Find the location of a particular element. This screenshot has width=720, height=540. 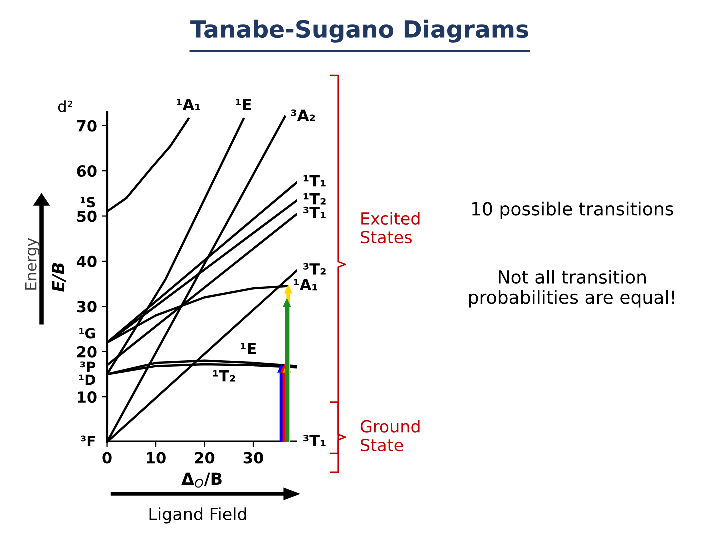

annotation: ¹D is located at coordinates (87, 380).